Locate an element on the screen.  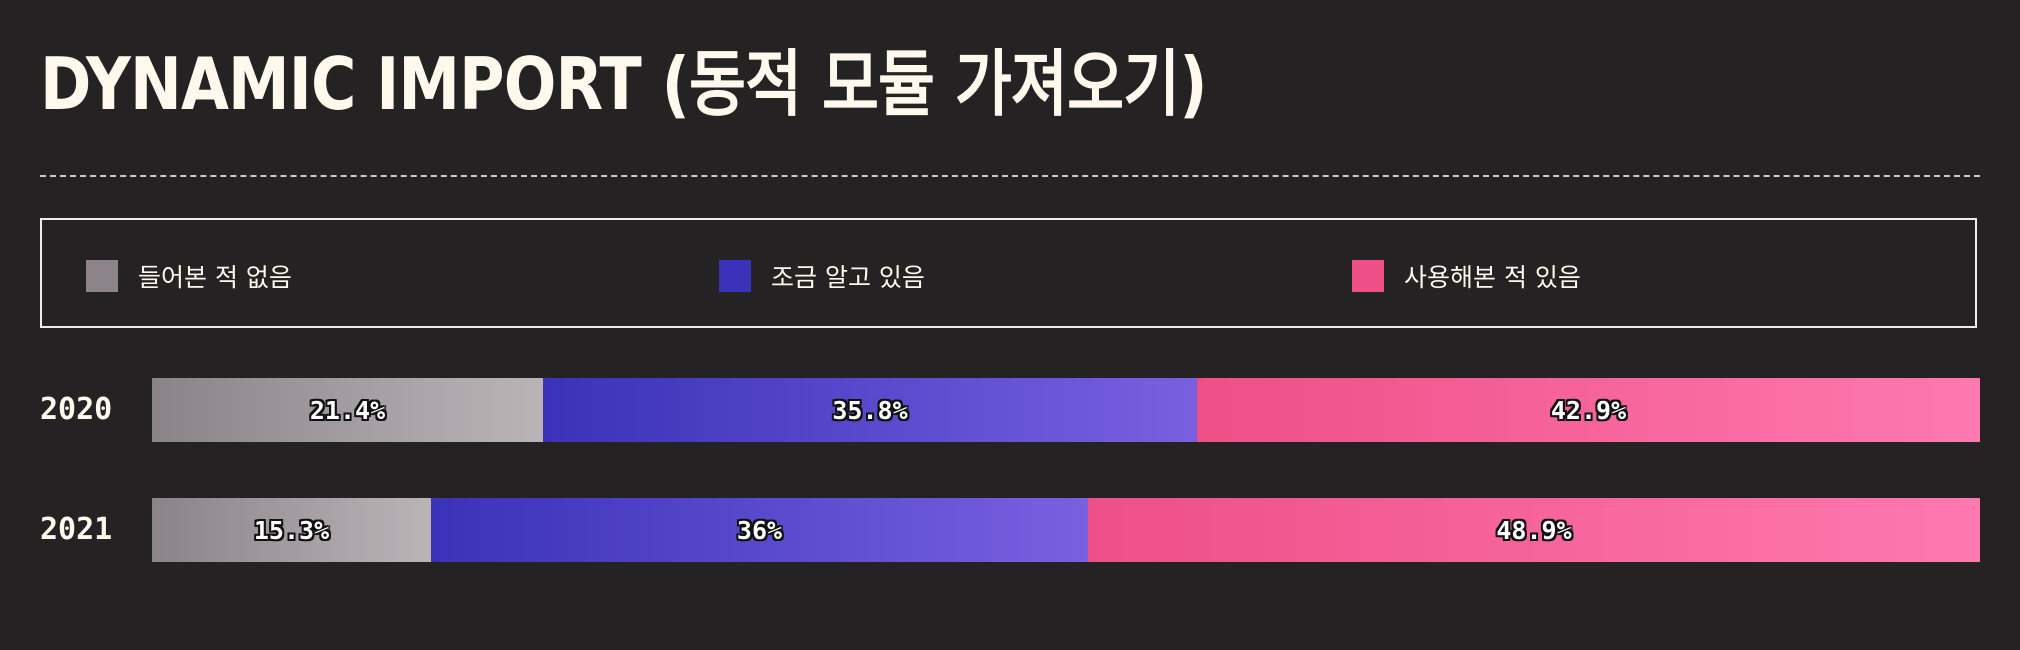
legend-item-have-used: 사용해본 적 있음 is located at coordinates (1466, 276).